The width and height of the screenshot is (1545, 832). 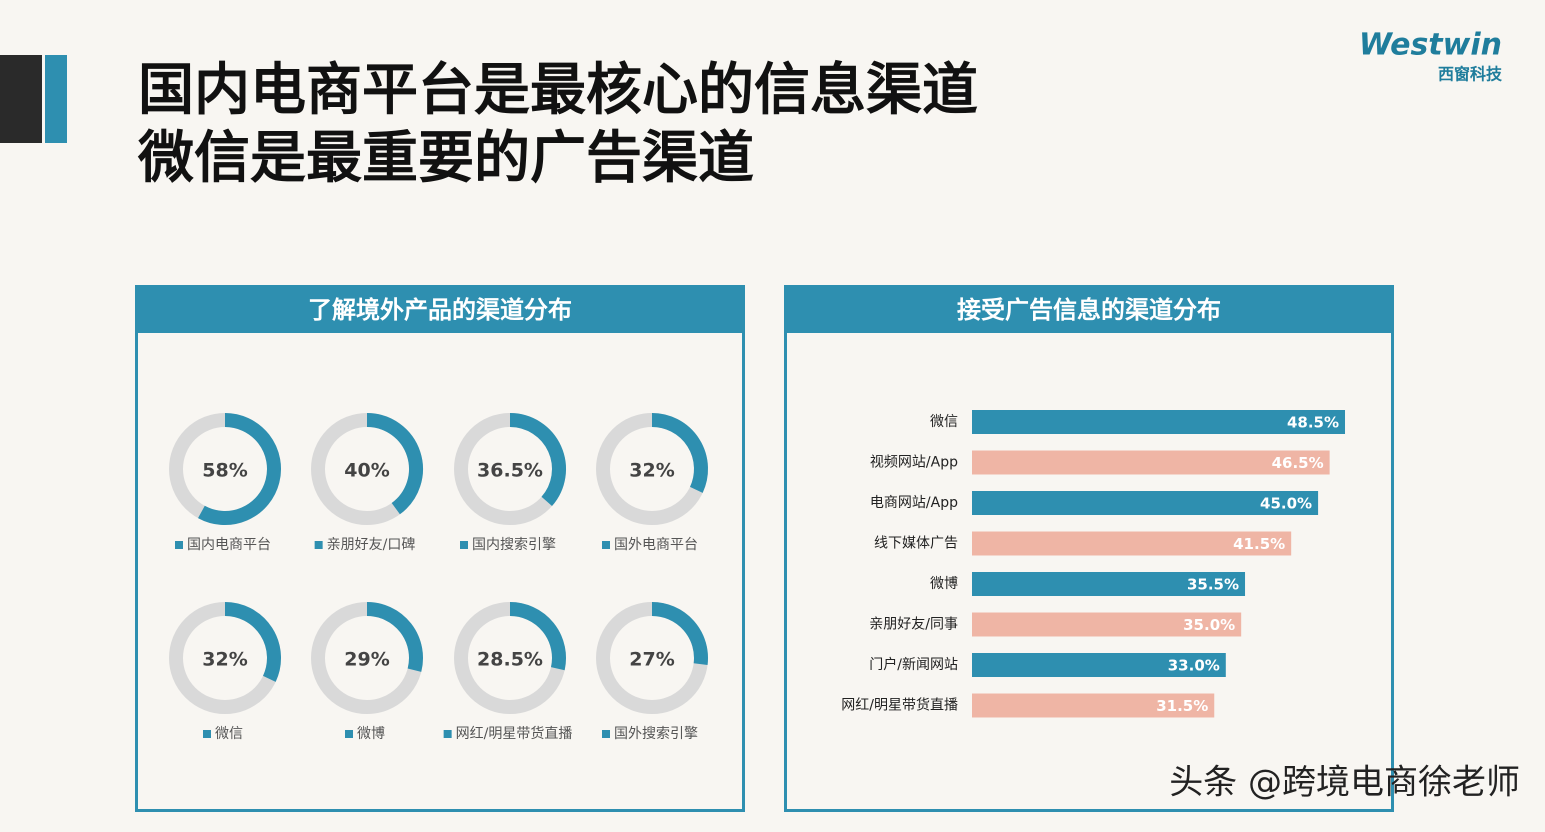 I want to click on category-label: 视频网站/App, so click(x=914, y=463).